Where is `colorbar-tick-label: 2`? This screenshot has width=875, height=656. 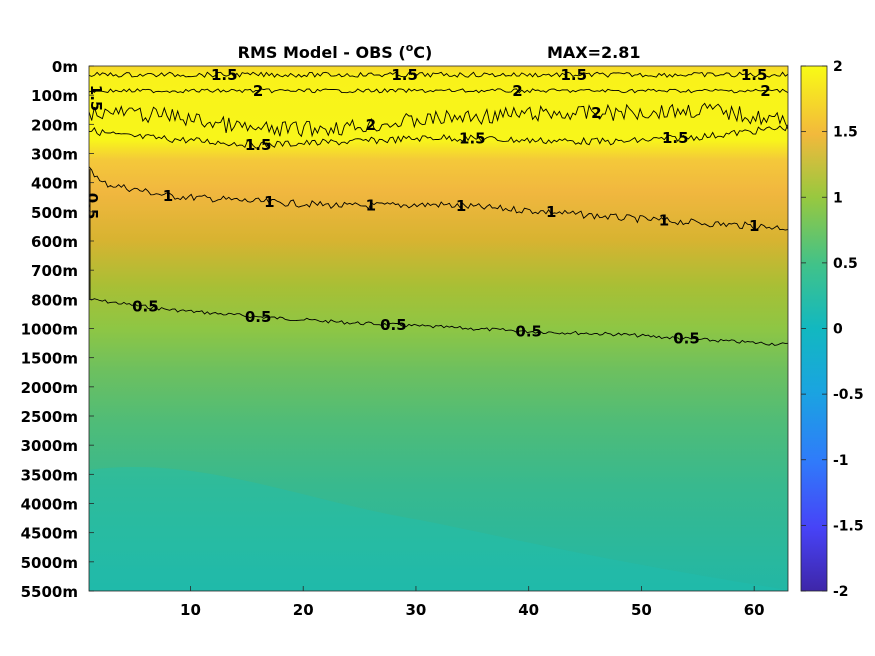
colorbar-tick-label: 2 is located at coordinates (838, 67).